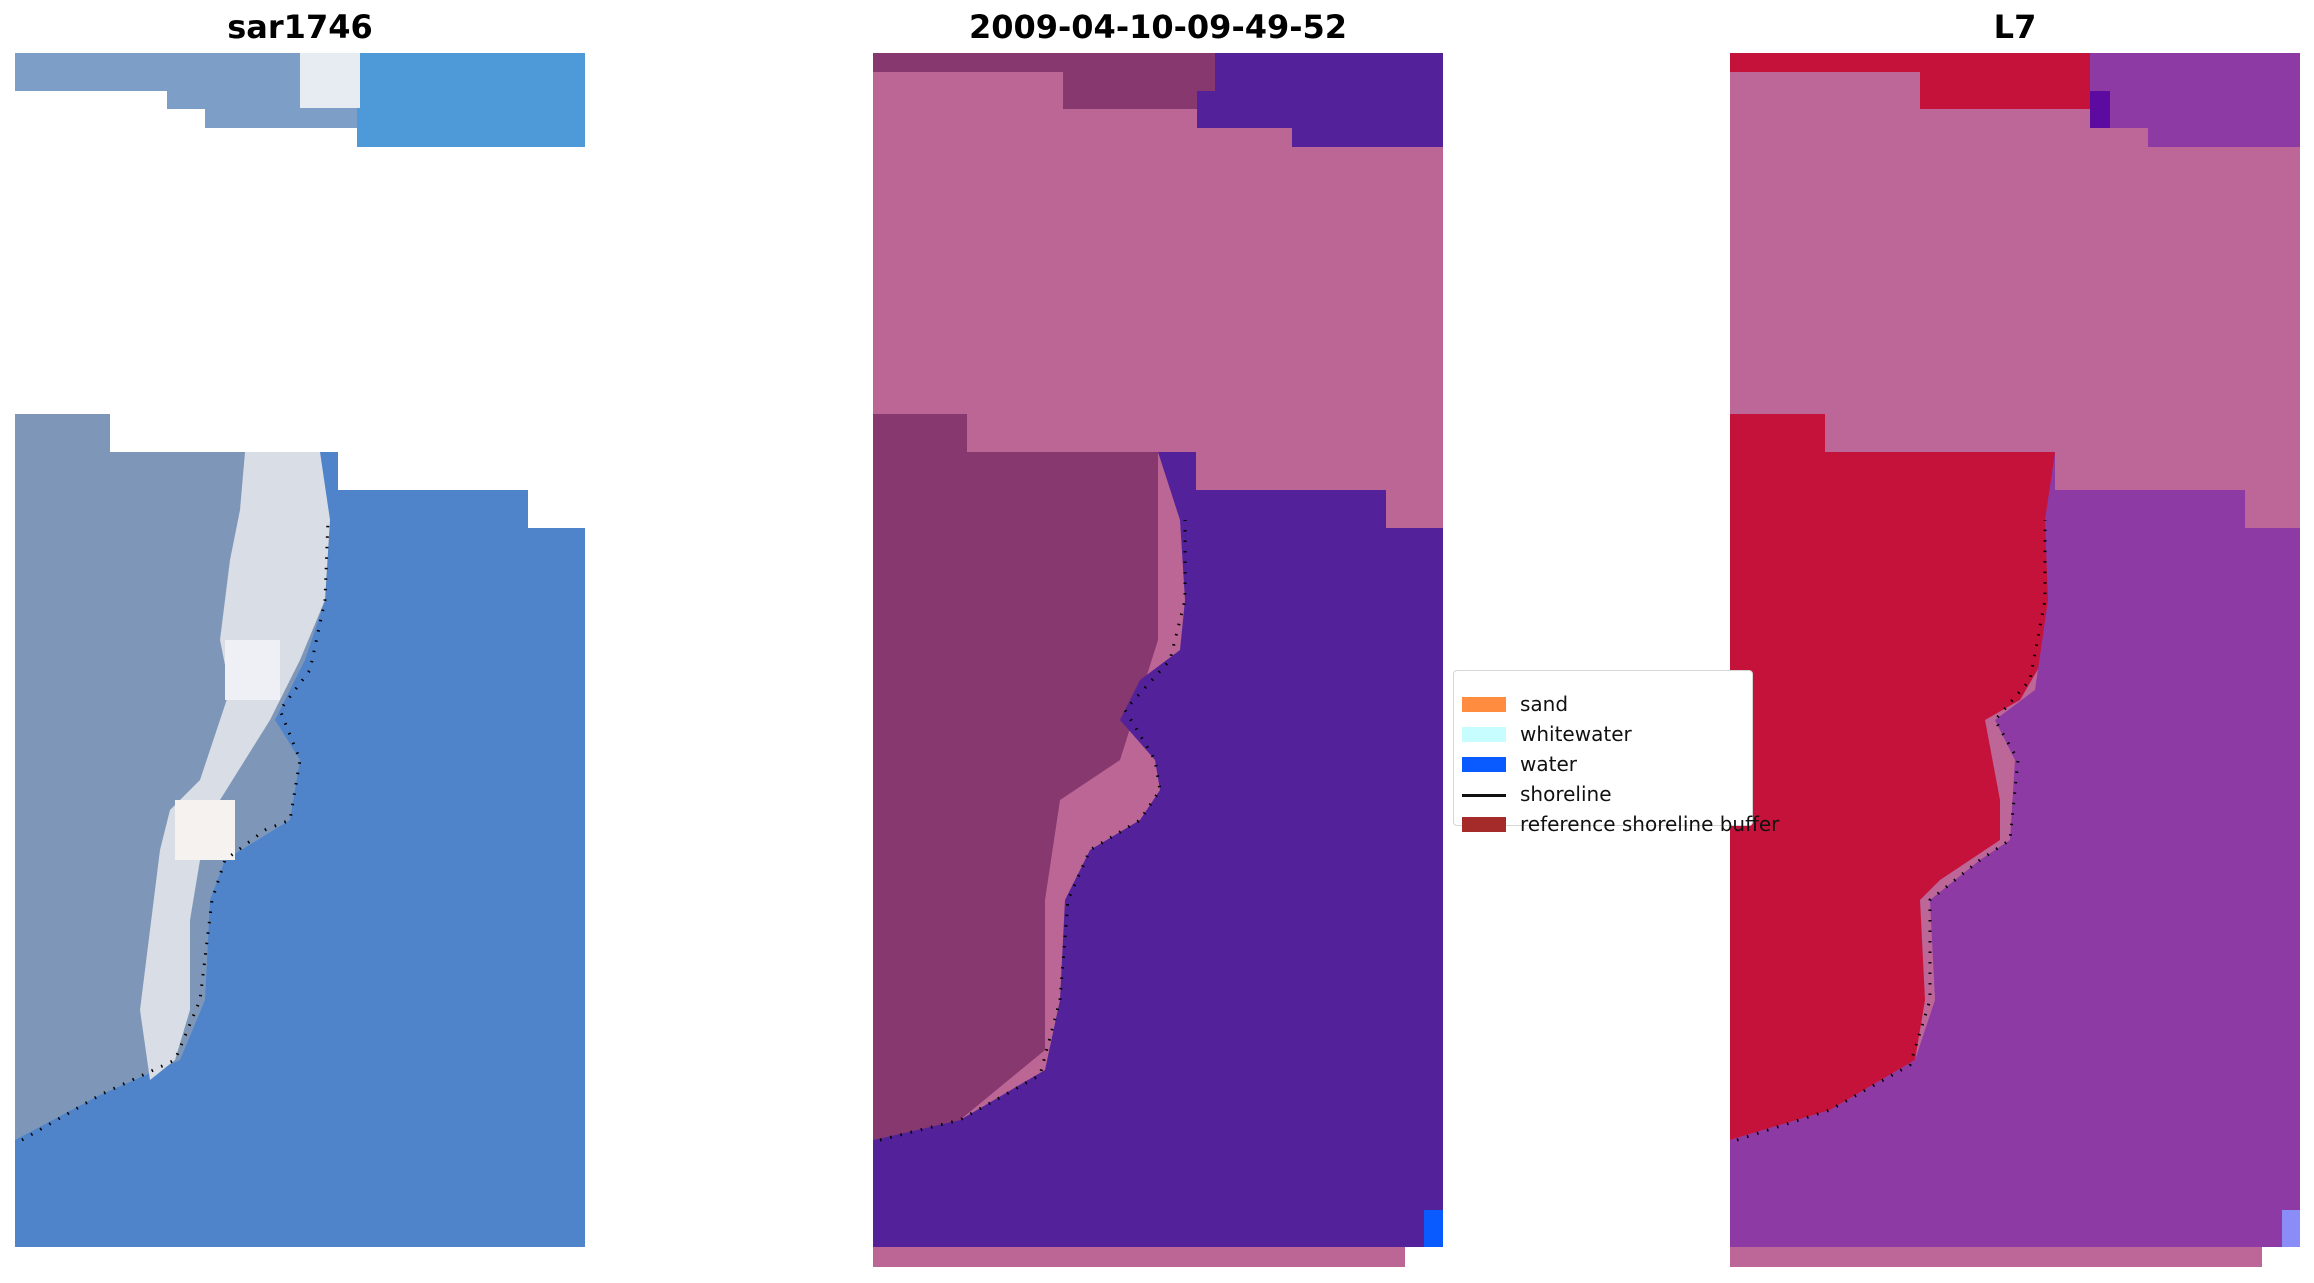  I want to click on water-swatch, so click(1484, 764).